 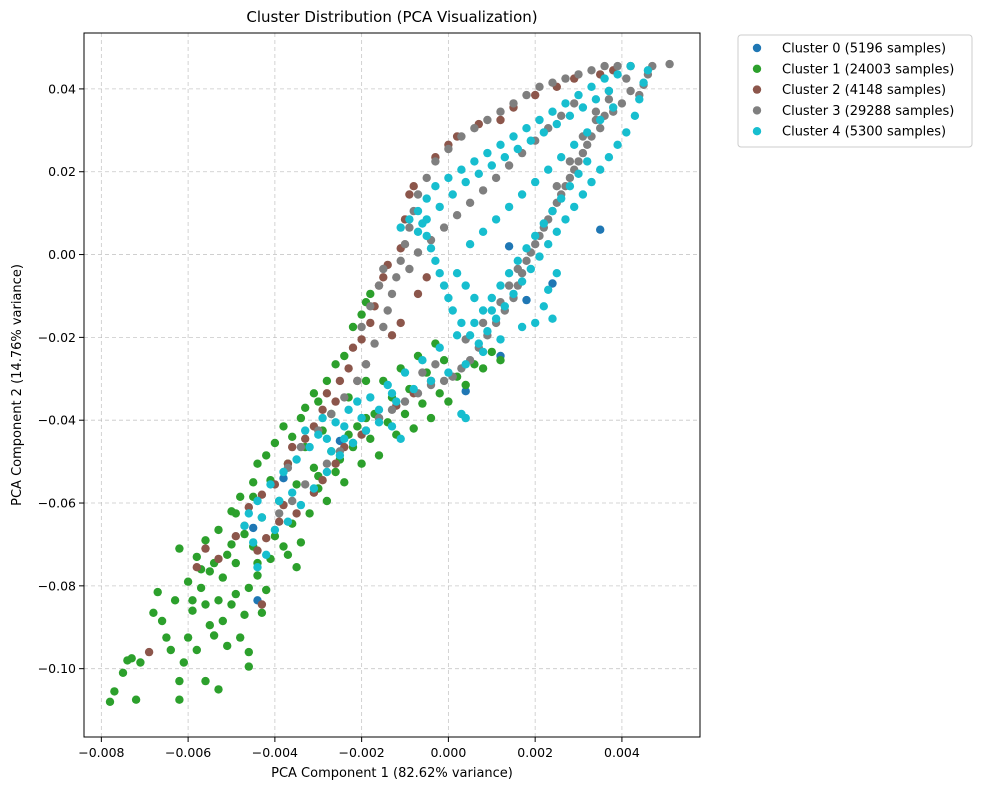 I want to click on legend-label: Cluster 4 (5300 samples), so click(x=864, y=132).